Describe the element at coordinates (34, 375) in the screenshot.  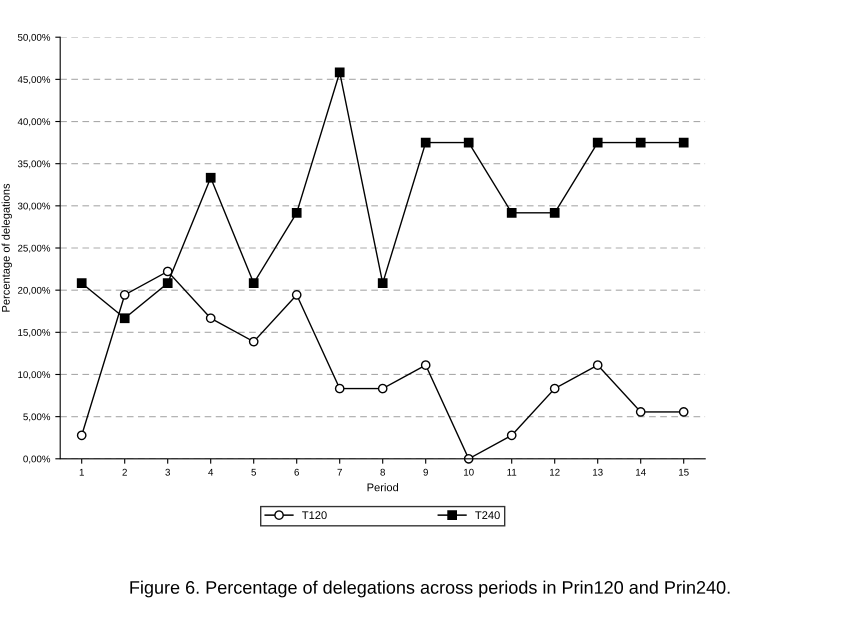
I see `y-tick-label: 10,00%` at that location.